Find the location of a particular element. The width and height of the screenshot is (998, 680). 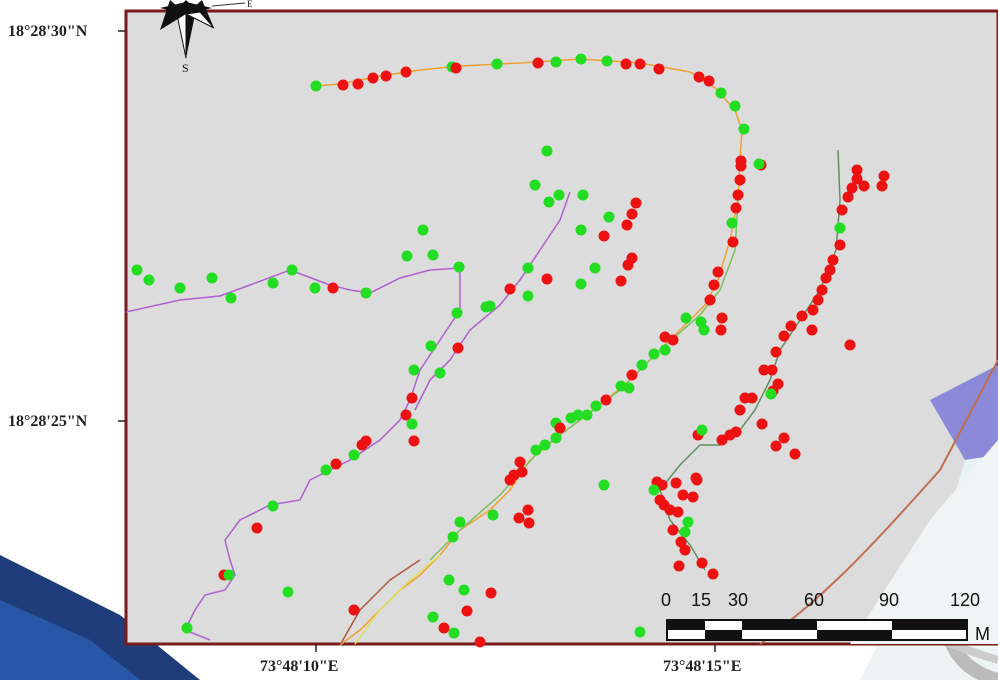

scale-tick-120: 120 is located at coordinates (965, 600).